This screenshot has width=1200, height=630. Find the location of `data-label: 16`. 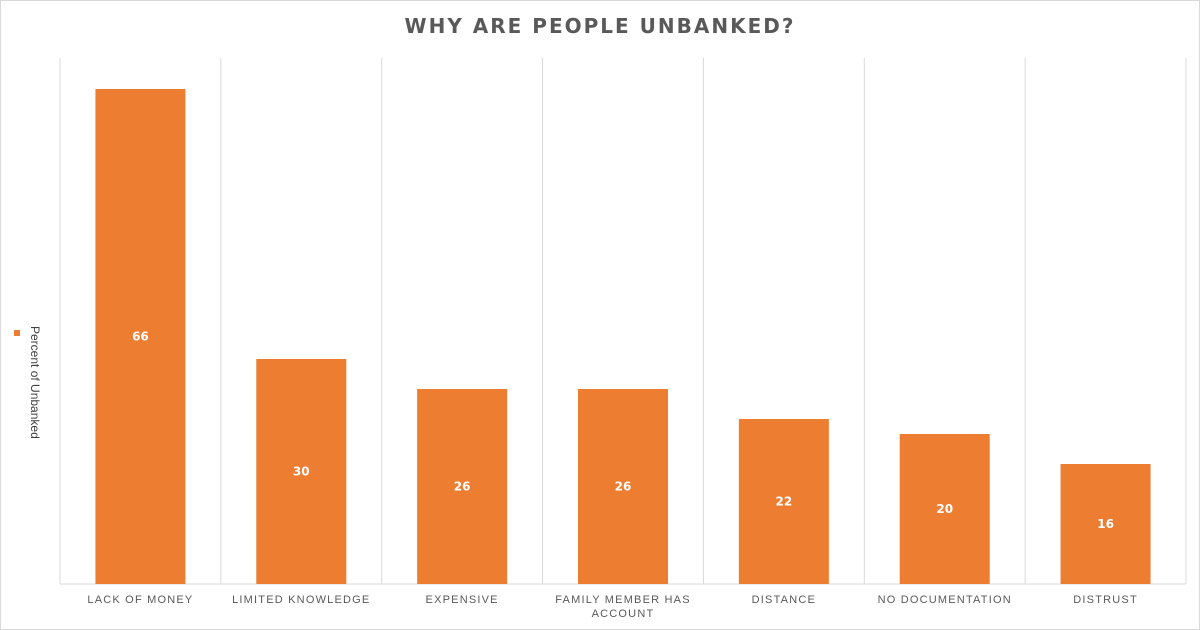

data-label: 16 is located at coordinates (1105, 524).